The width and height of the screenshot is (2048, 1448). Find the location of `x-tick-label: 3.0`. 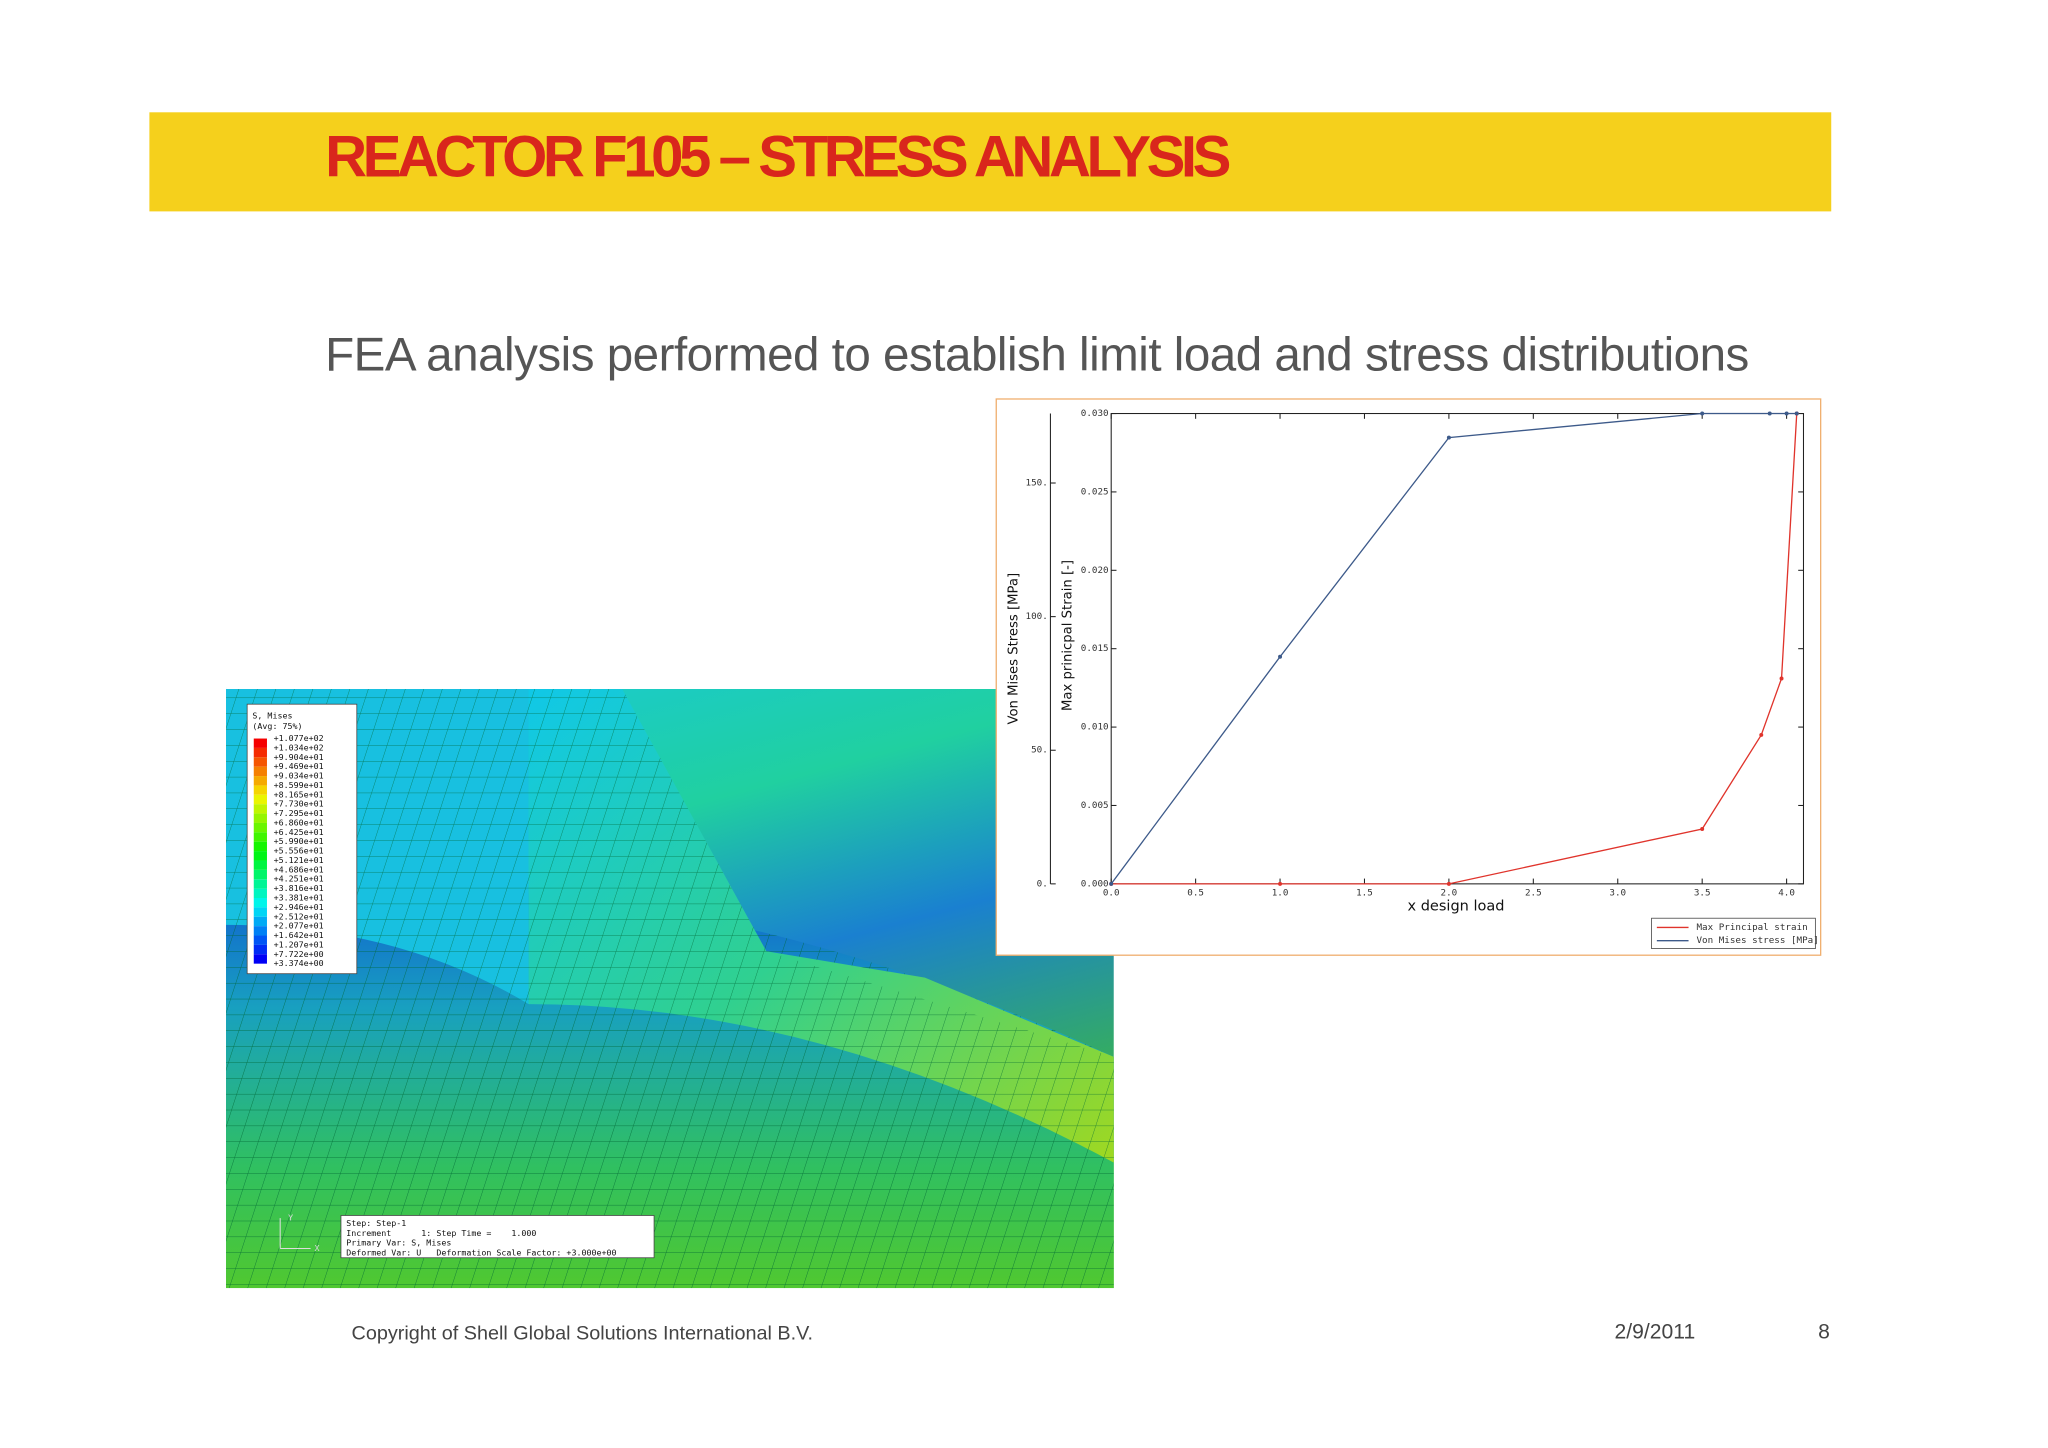

x-tick-label: 3.0 is located at coordinates (1617, 893).